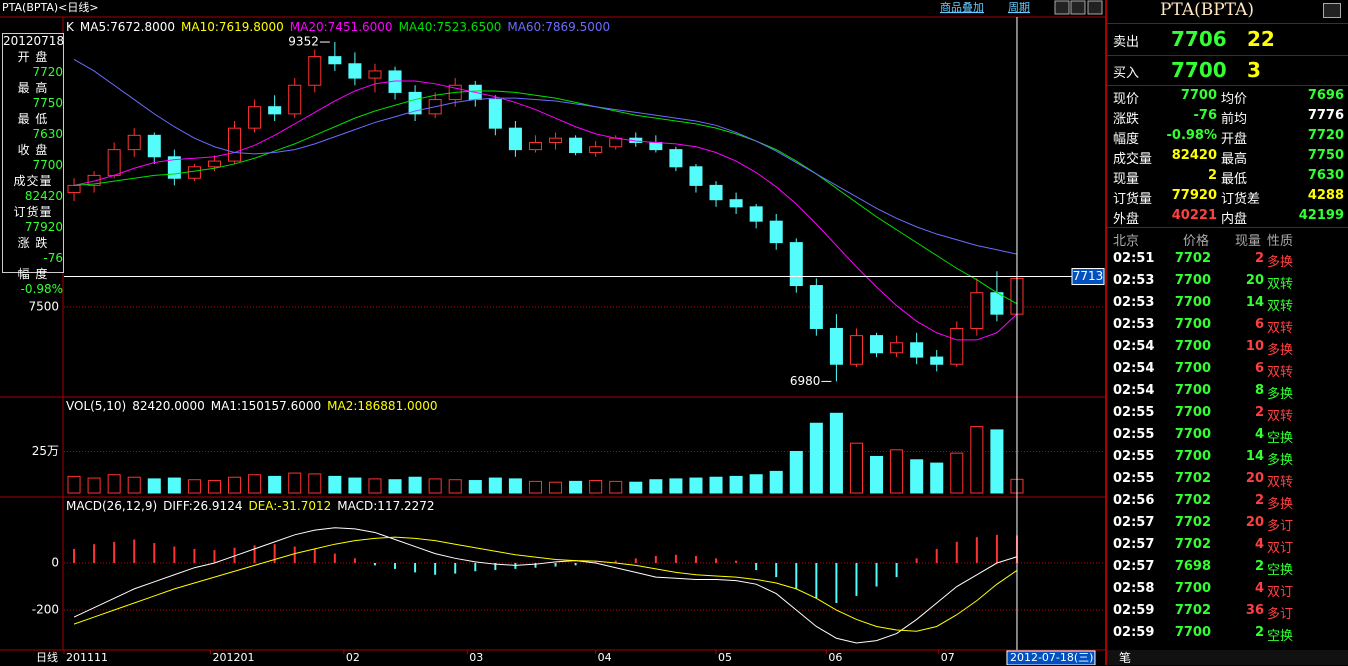  Describe the element at coordinates (1280, 592) in the screenshot. I see `tick-type: 双订` at that location.